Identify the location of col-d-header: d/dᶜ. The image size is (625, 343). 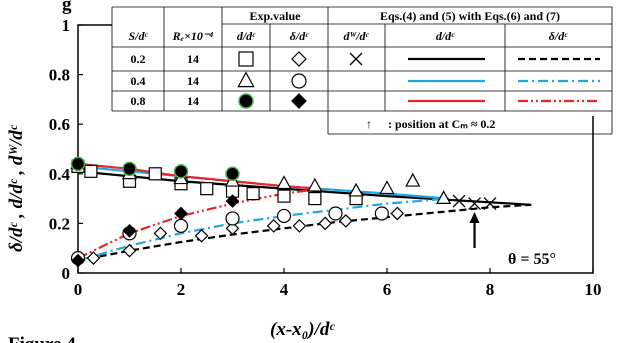
(246, 36).